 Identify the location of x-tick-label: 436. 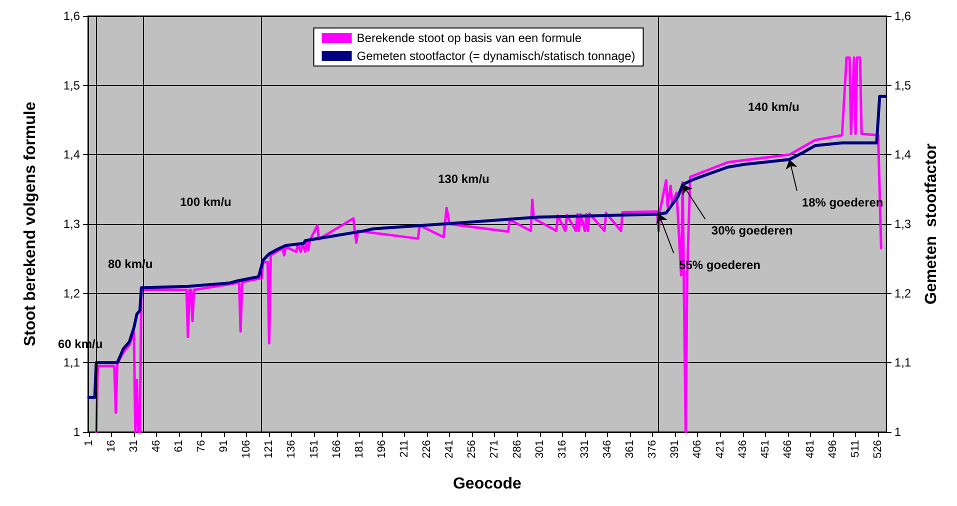
(742, 449).